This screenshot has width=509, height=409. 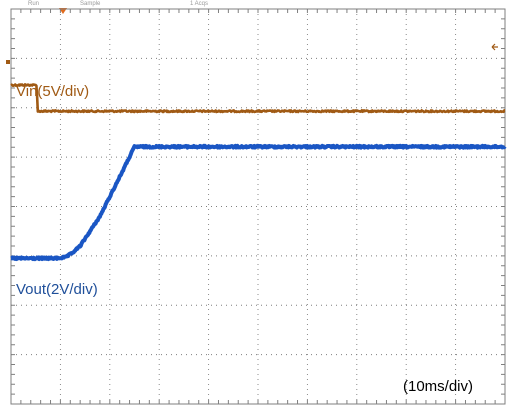 What do you see at coordinates (258, 98) in the screenshot?
I see `vin-trace` at bounding box center [258, 98].